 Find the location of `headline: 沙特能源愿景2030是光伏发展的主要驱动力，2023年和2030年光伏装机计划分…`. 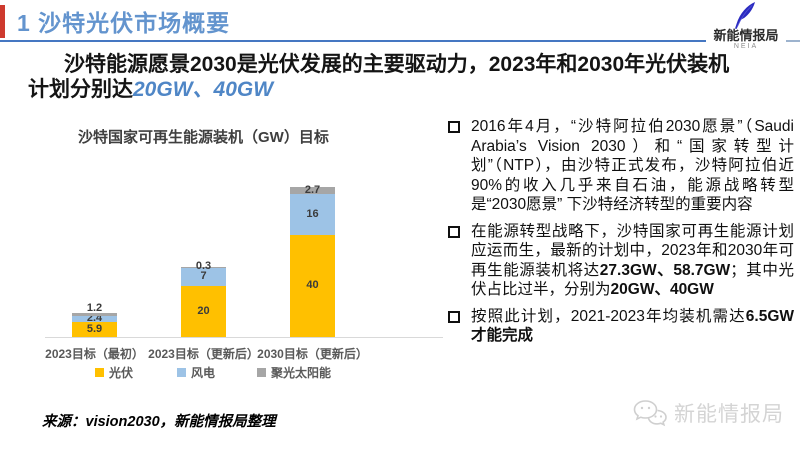

headline: 沙特能源愿景2030是光伏发展的主要驱动力，2023年和2030年光伏装机计划分… is located at coordinates (388, 77).